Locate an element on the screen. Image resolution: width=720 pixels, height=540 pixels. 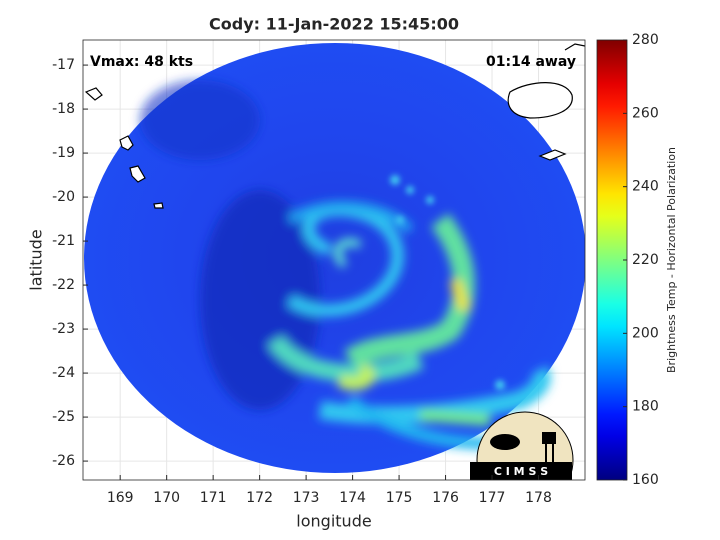
y-tick-label: -18 is located at coordinates (63, 109).